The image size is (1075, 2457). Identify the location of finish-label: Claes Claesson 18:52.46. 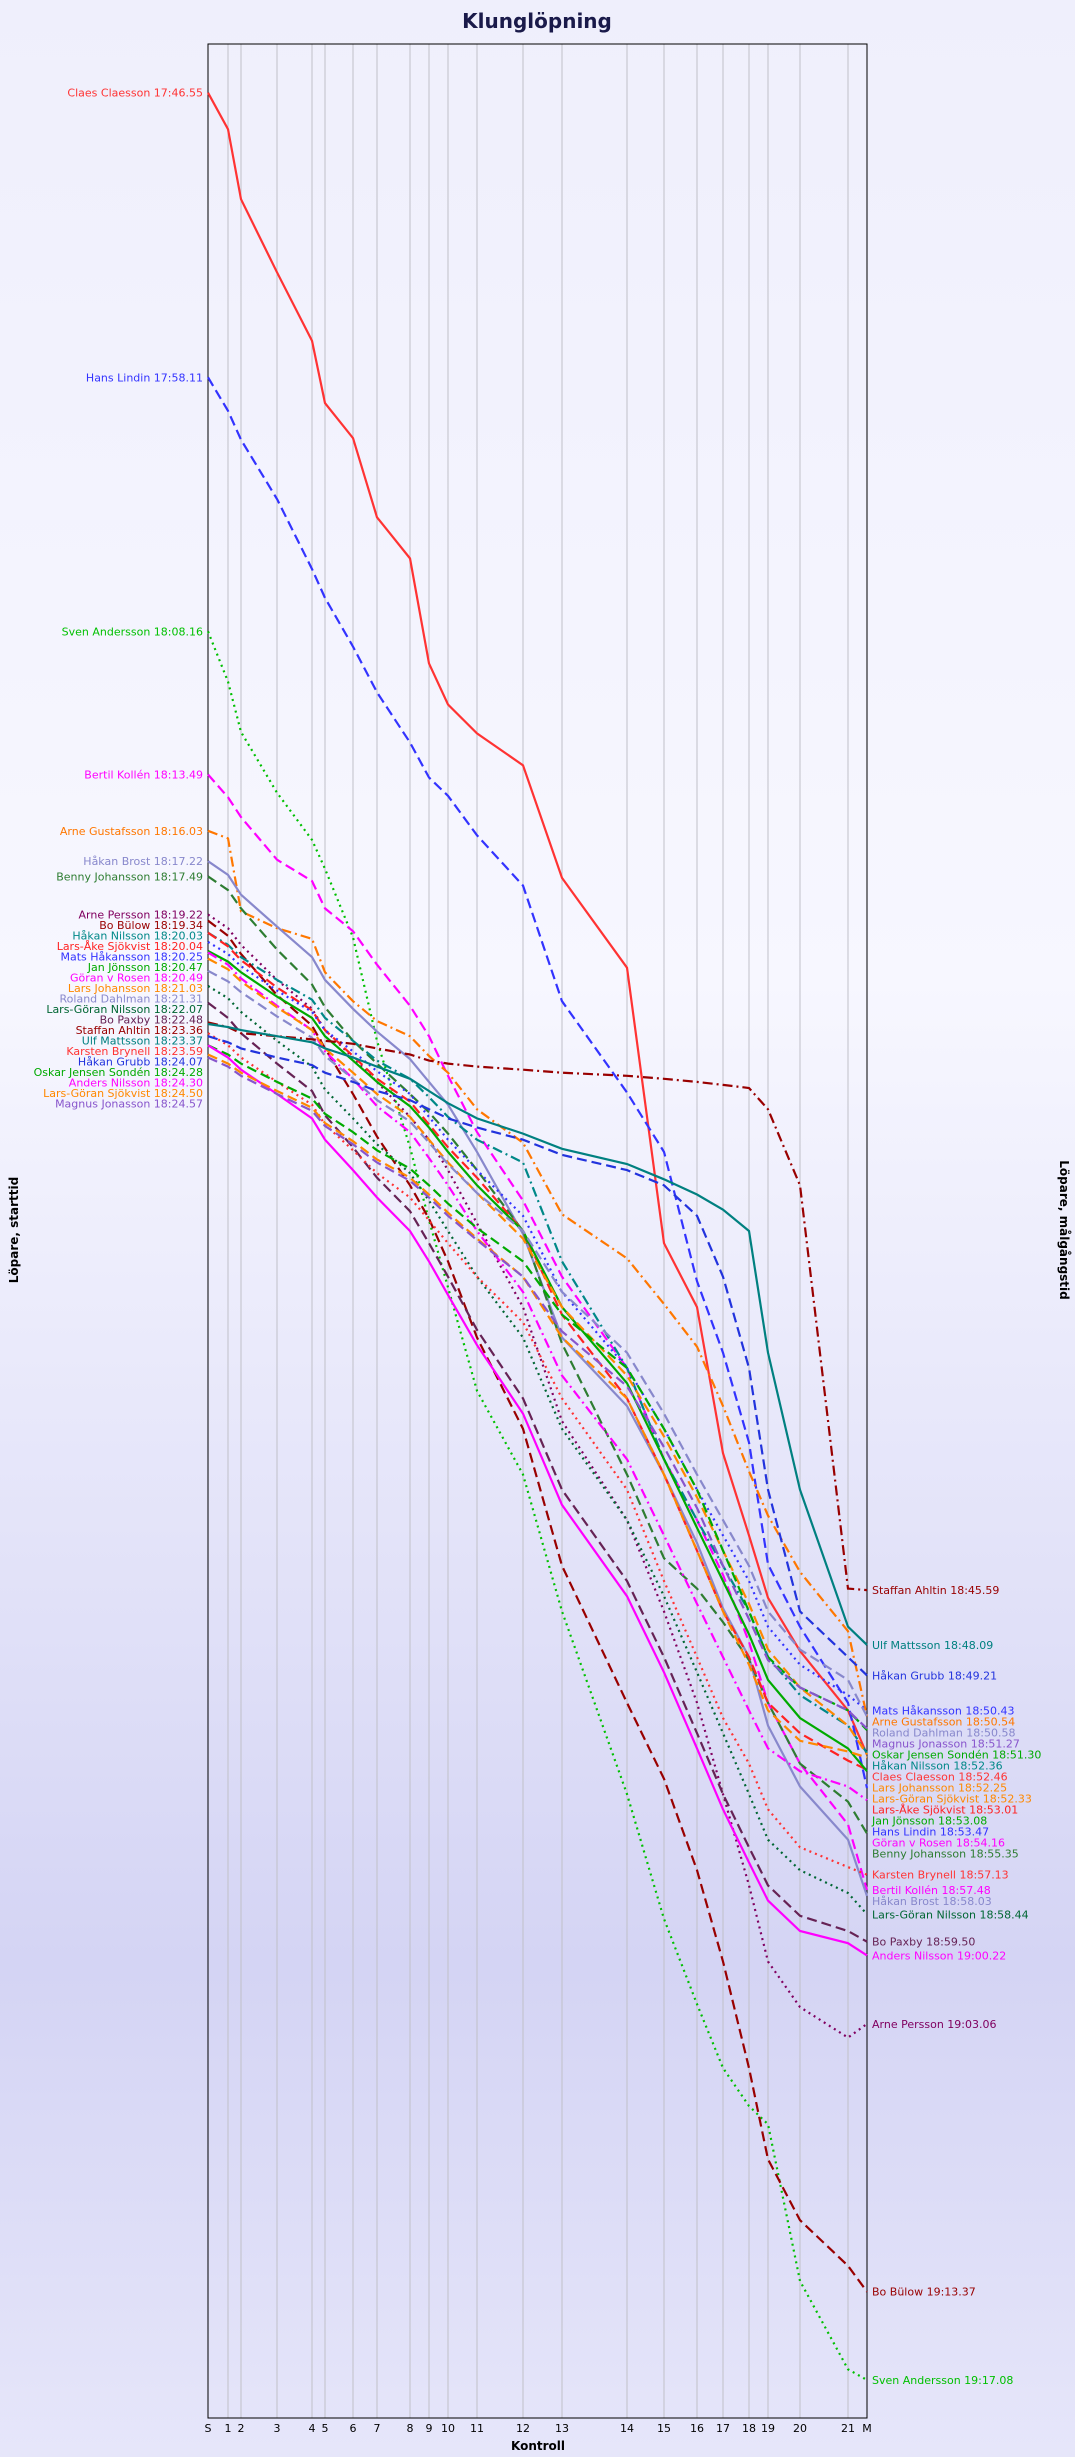
(940, 1776).